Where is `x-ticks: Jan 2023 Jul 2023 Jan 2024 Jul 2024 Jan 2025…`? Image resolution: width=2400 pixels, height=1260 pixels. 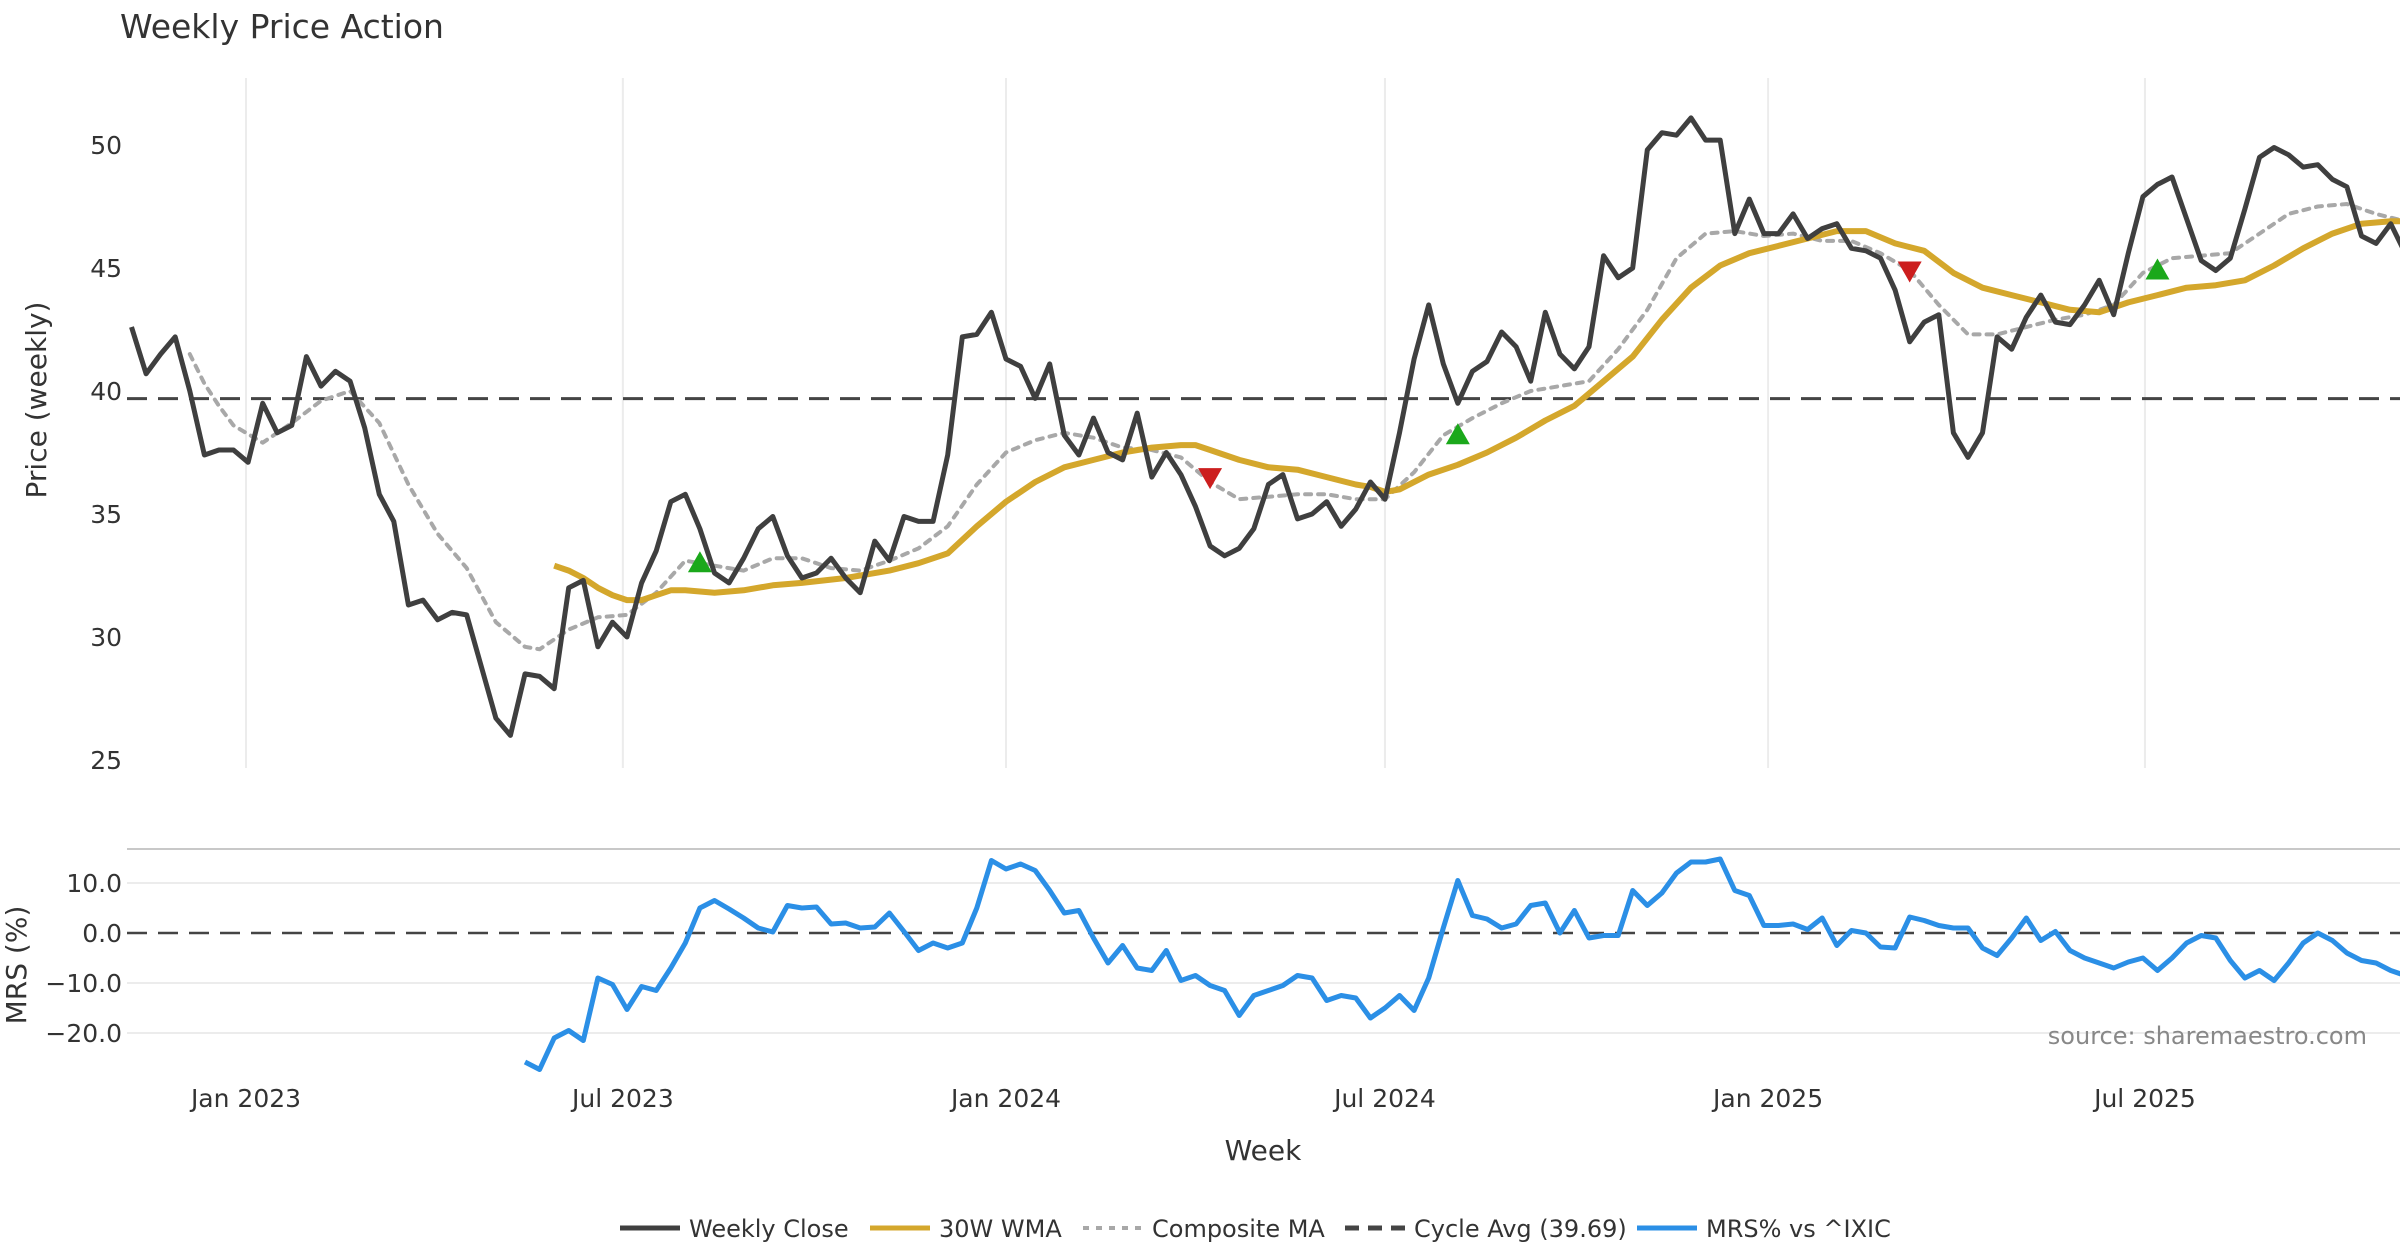
x-ticks: Jan 2023 Jul 2023 Jan 2024 Jul 2024 Jan 2025… is located at coordinates (1192, 1098).